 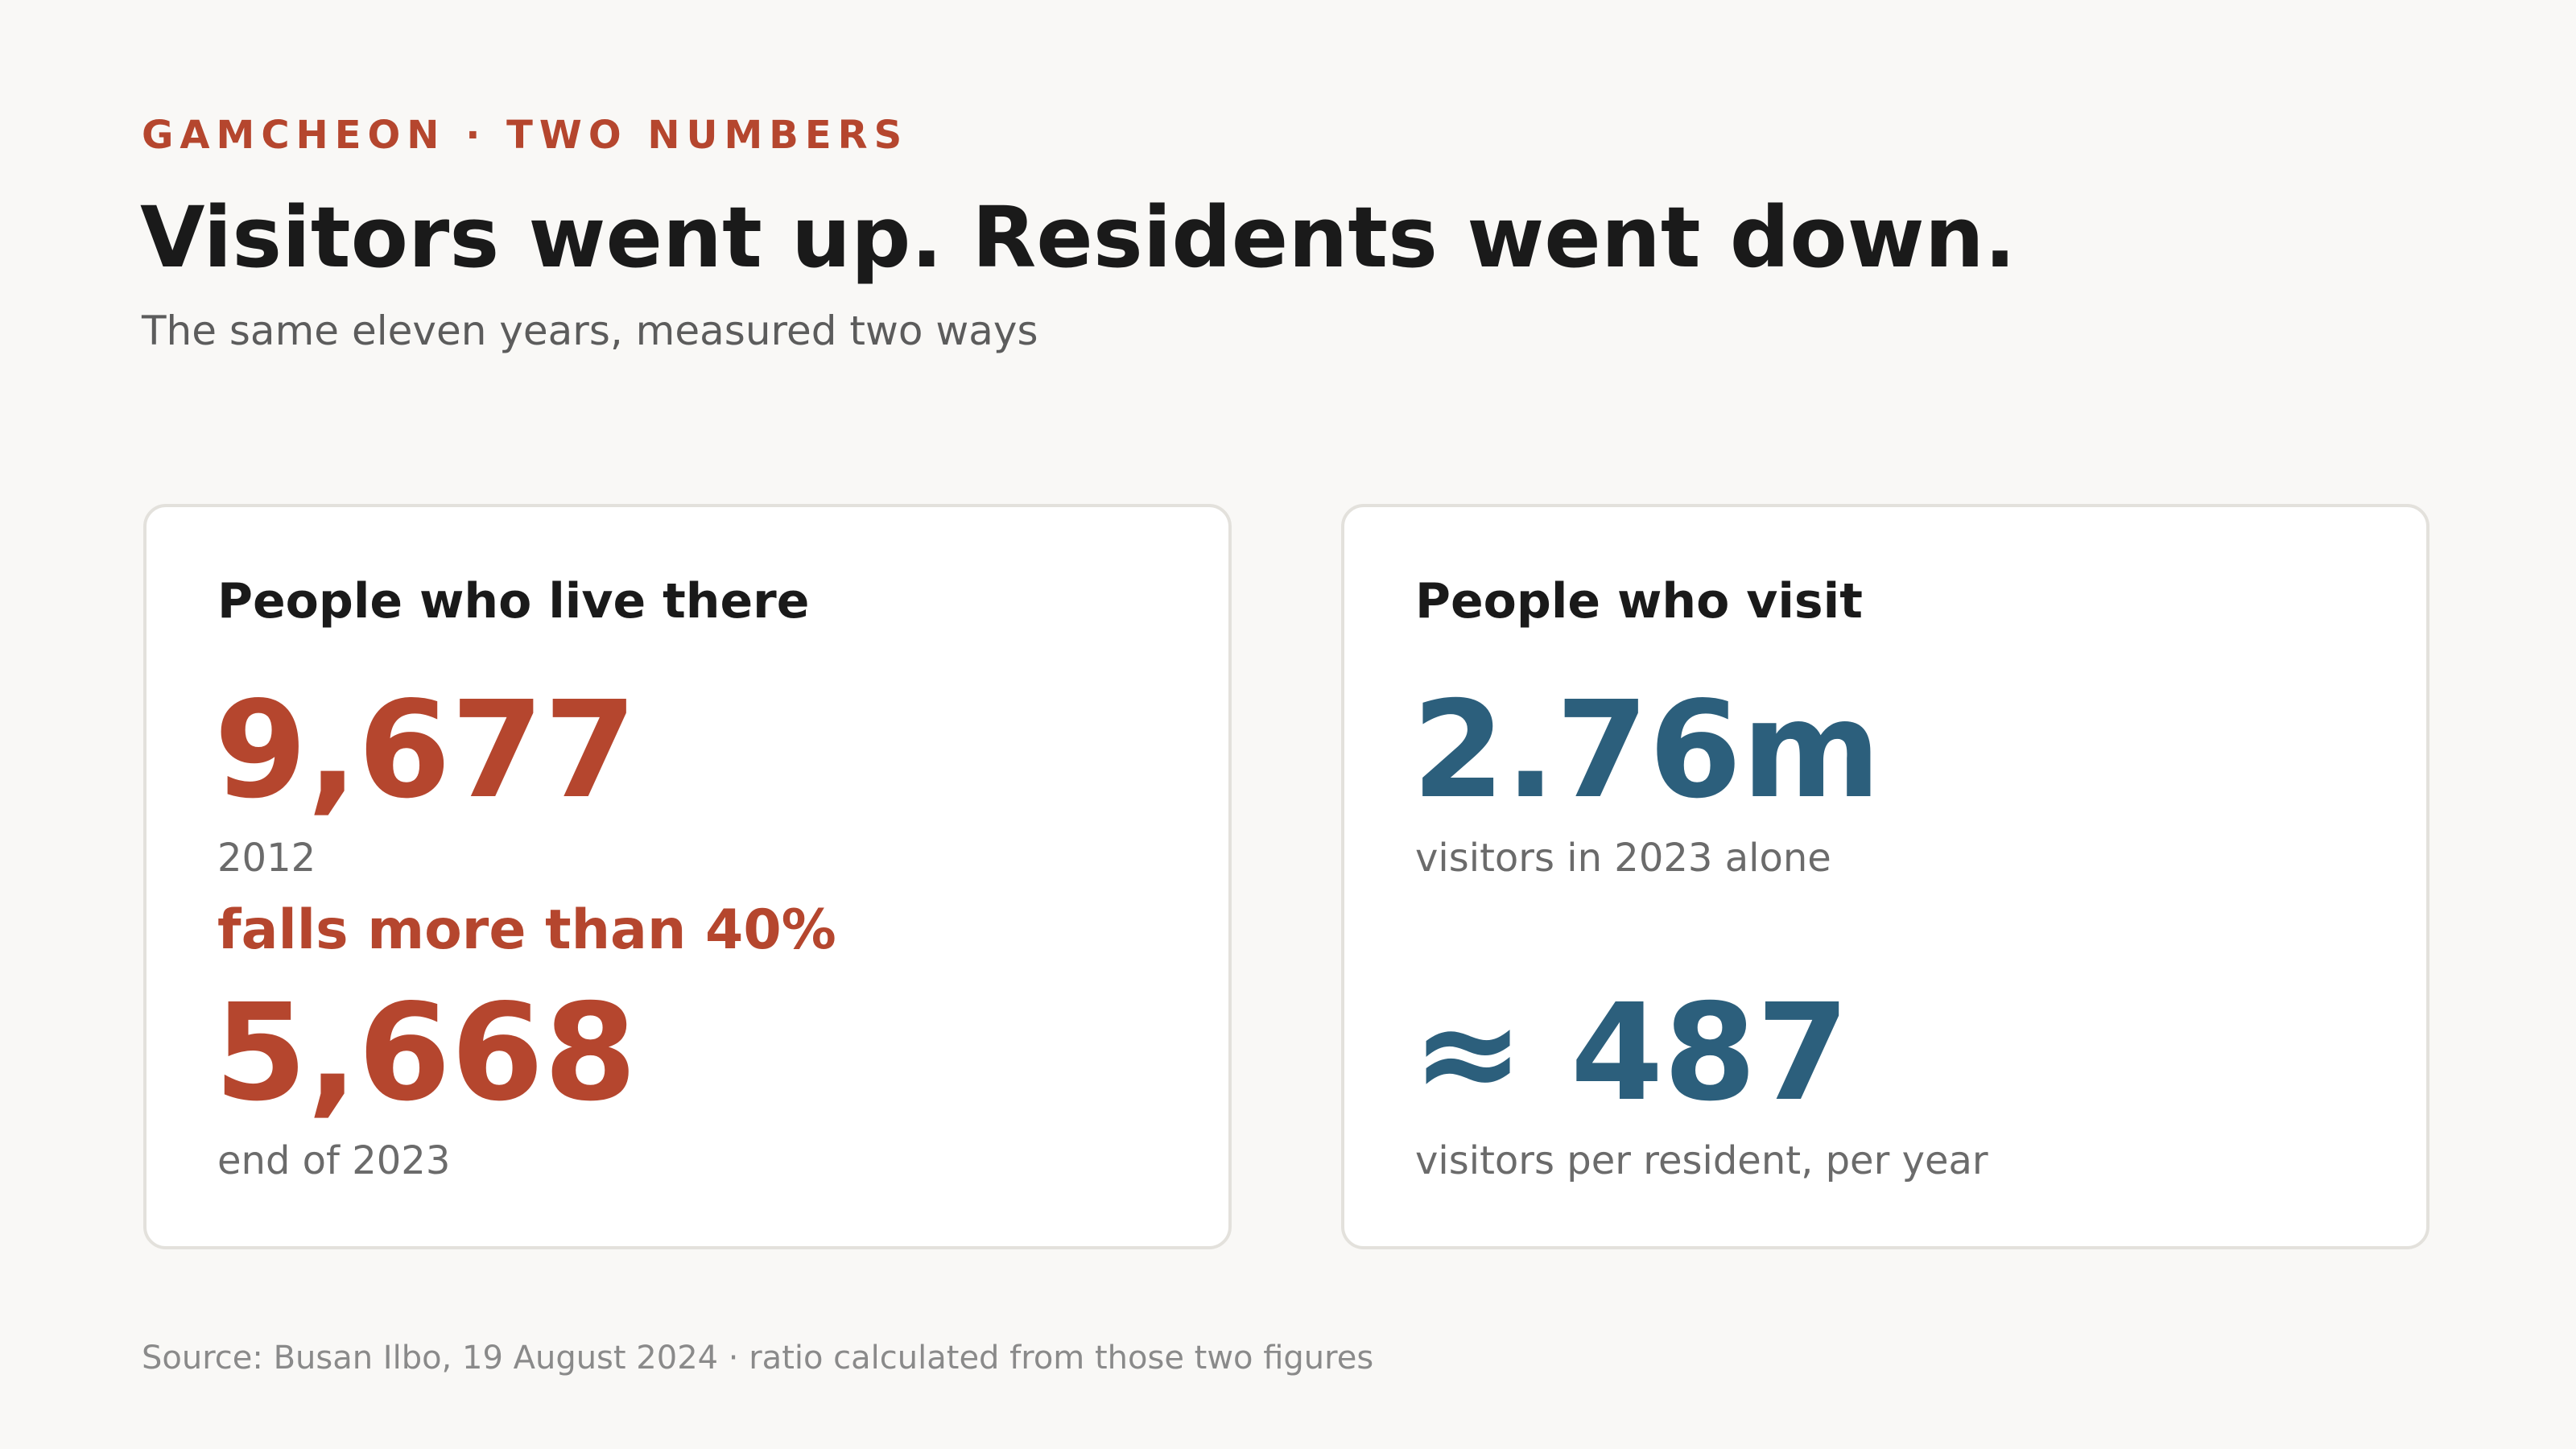 What do you see at coordinates (525, 135) in the screenshot?
I see `kicker: GAMCHEON · TWO NUMBERS` at bounding box center [525, 135].